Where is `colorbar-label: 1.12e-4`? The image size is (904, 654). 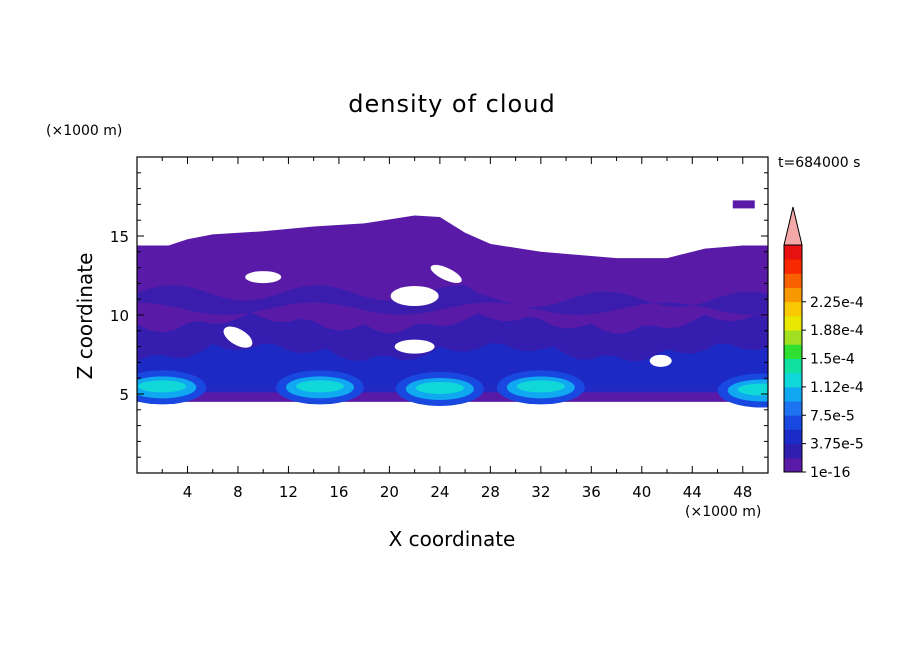 colorbar-label: 1.12e-4 is located at coordinates (837, 388).